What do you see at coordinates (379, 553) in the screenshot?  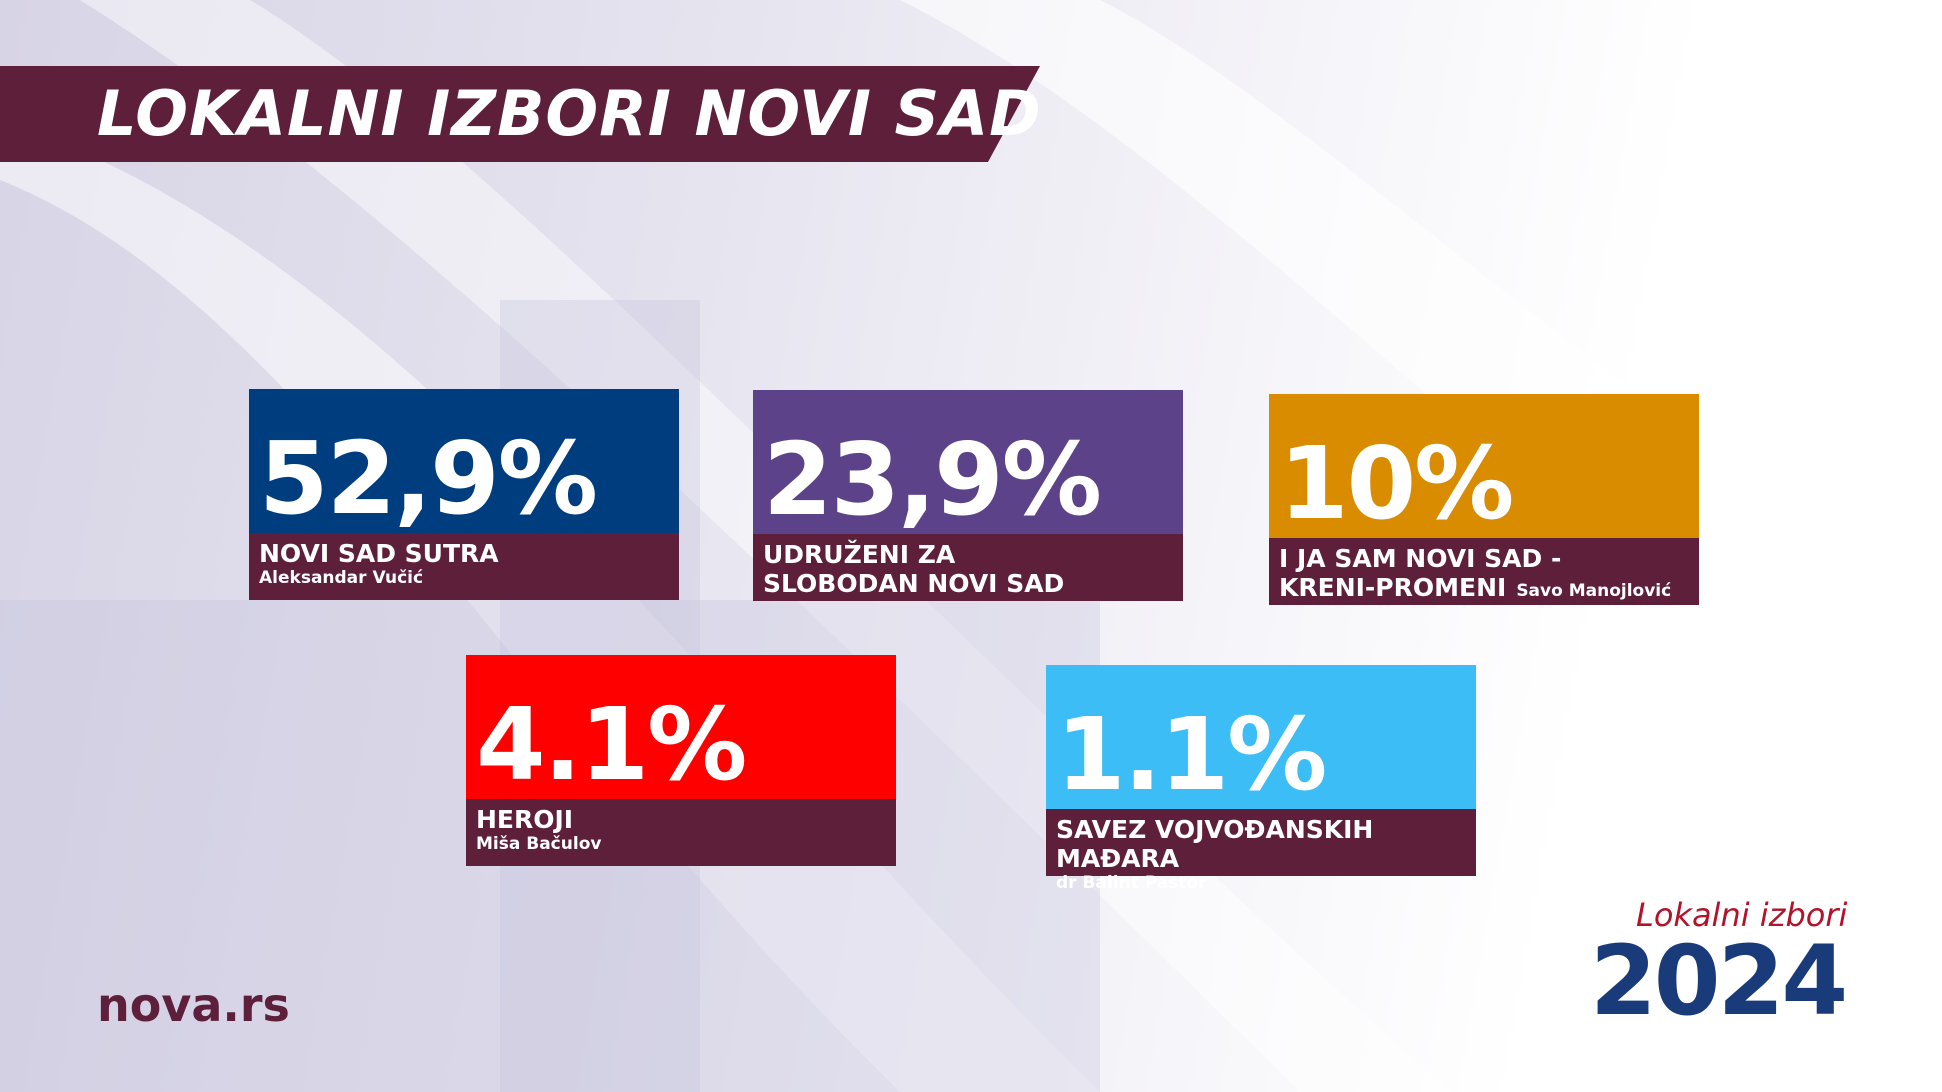 I see `party-name: NOVI SAD SUTRA` at bounding box center [379, 553].